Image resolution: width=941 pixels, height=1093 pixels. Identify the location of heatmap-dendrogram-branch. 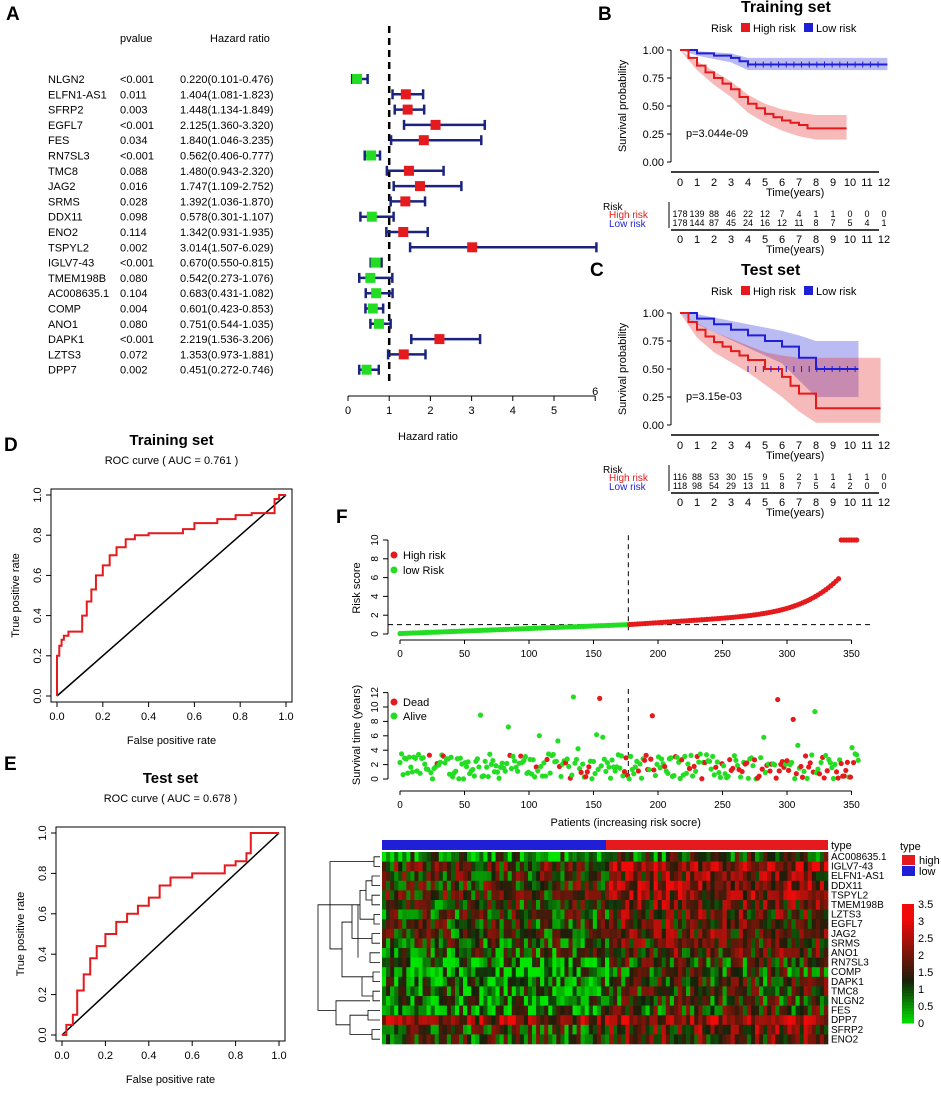
(375, 1034).